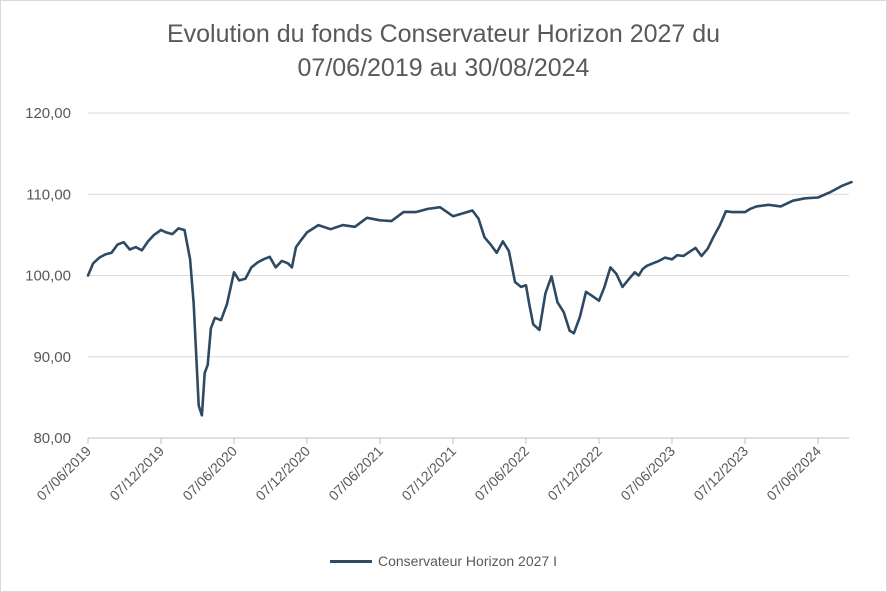 The height and width of the screenshot is (592, 887). What do you see at coordinates (209, 473) in the screenshot?
I see `x-tick-label: 07/06/2020` at bounding box center [209, 473].